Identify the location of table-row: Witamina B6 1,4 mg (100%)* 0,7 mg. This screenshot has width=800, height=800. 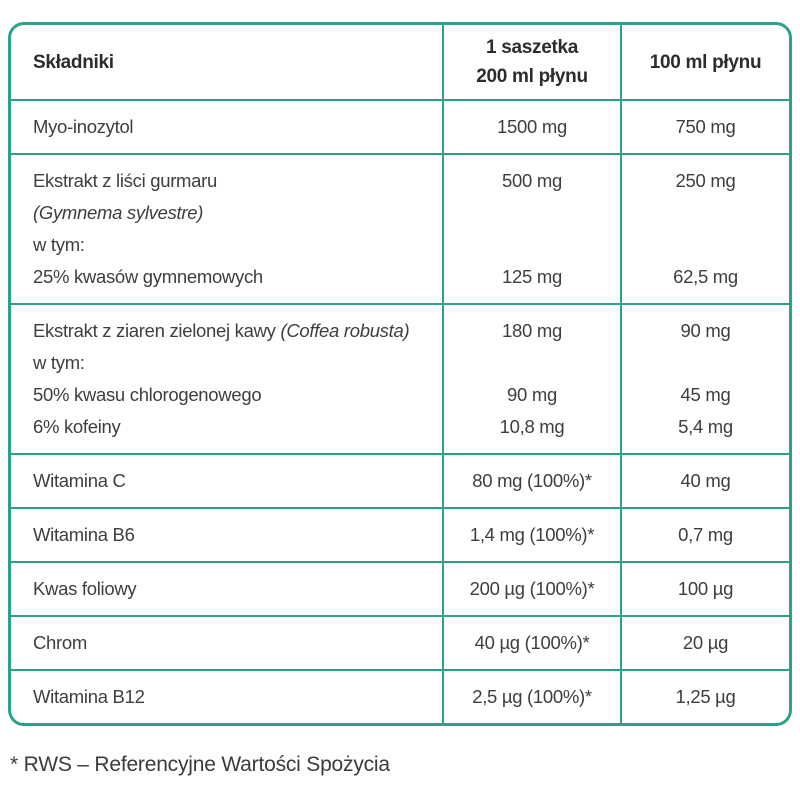
(400, 534).